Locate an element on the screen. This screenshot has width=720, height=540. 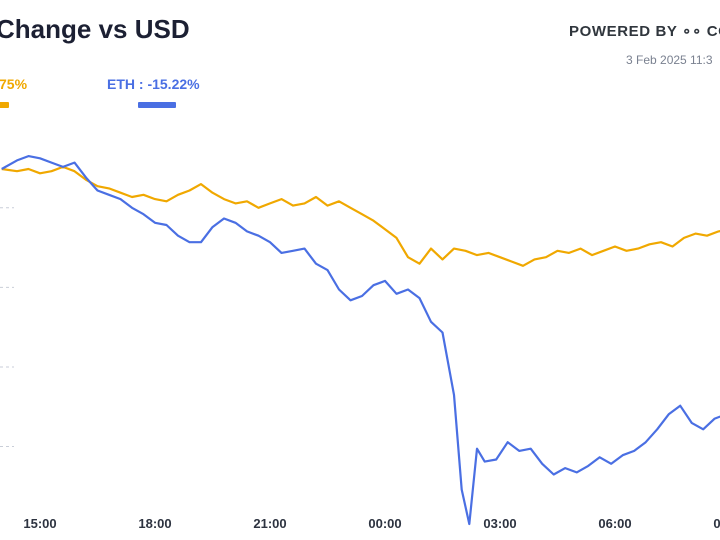
powered-by-logo: POWERED BY ∘∘ CO is located at coordinates (644, 31).